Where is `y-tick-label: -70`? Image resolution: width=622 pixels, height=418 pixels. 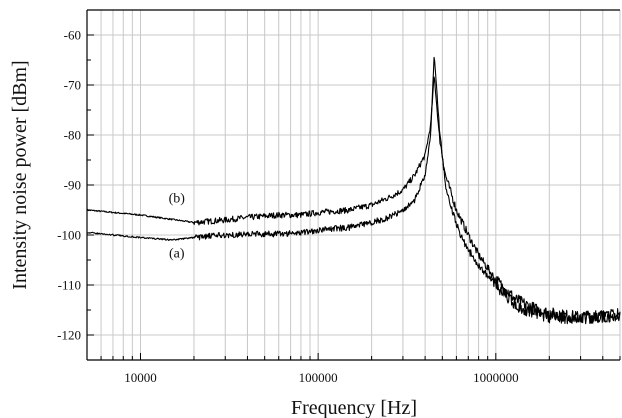 y-tick-label: -70 is located at coordinates (72, 85).